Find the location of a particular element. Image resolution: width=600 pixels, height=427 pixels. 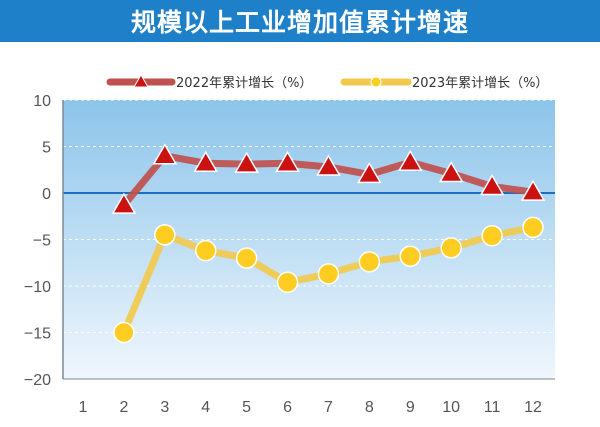

title-bar: 规模以上工业增加值累计增速 is located at coordinates (300, 21).